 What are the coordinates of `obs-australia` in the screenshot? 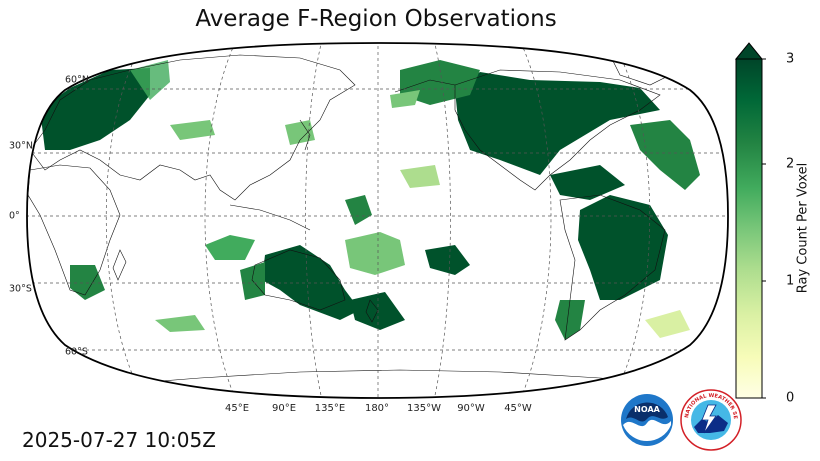 It's located at (311, 282).